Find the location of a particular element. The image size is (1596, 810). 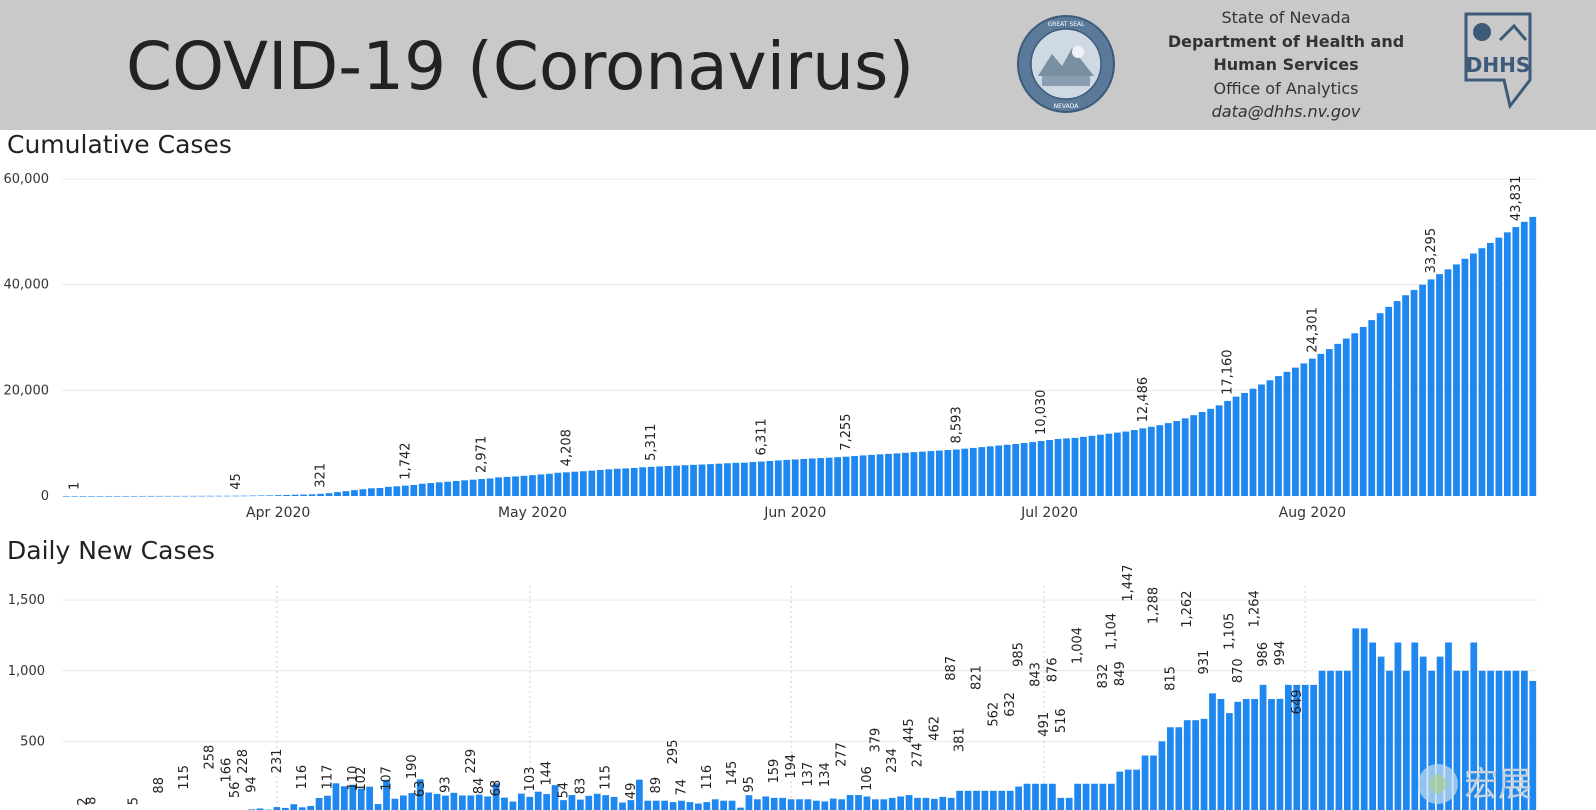

org-office: Office of Analytics is located at coordinates (1286, 88).